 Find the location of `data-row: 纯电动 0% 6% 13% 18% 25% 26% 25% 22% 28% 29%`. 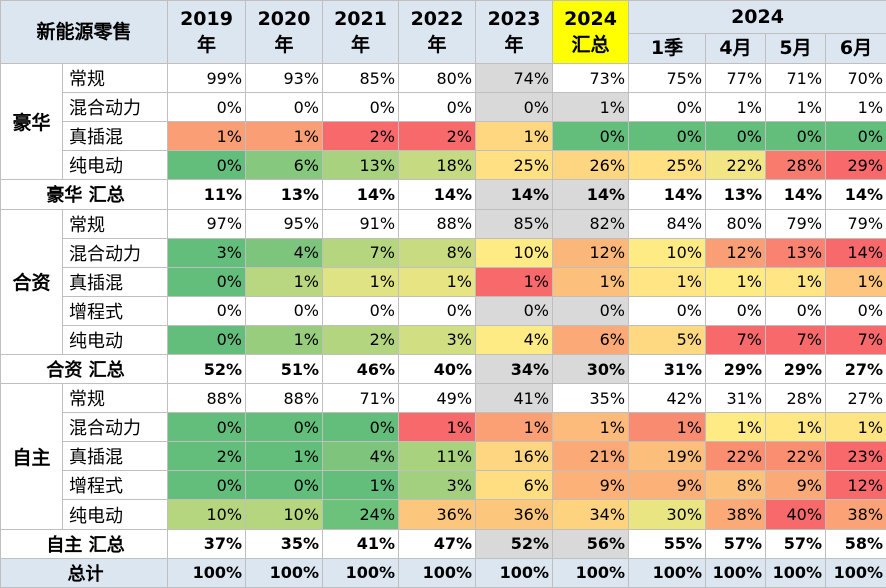

data-row: 纯电动 0% 6% 13% 18% 25% 26% 25% 22% 28% 29% is located at coordinates (443, 165).